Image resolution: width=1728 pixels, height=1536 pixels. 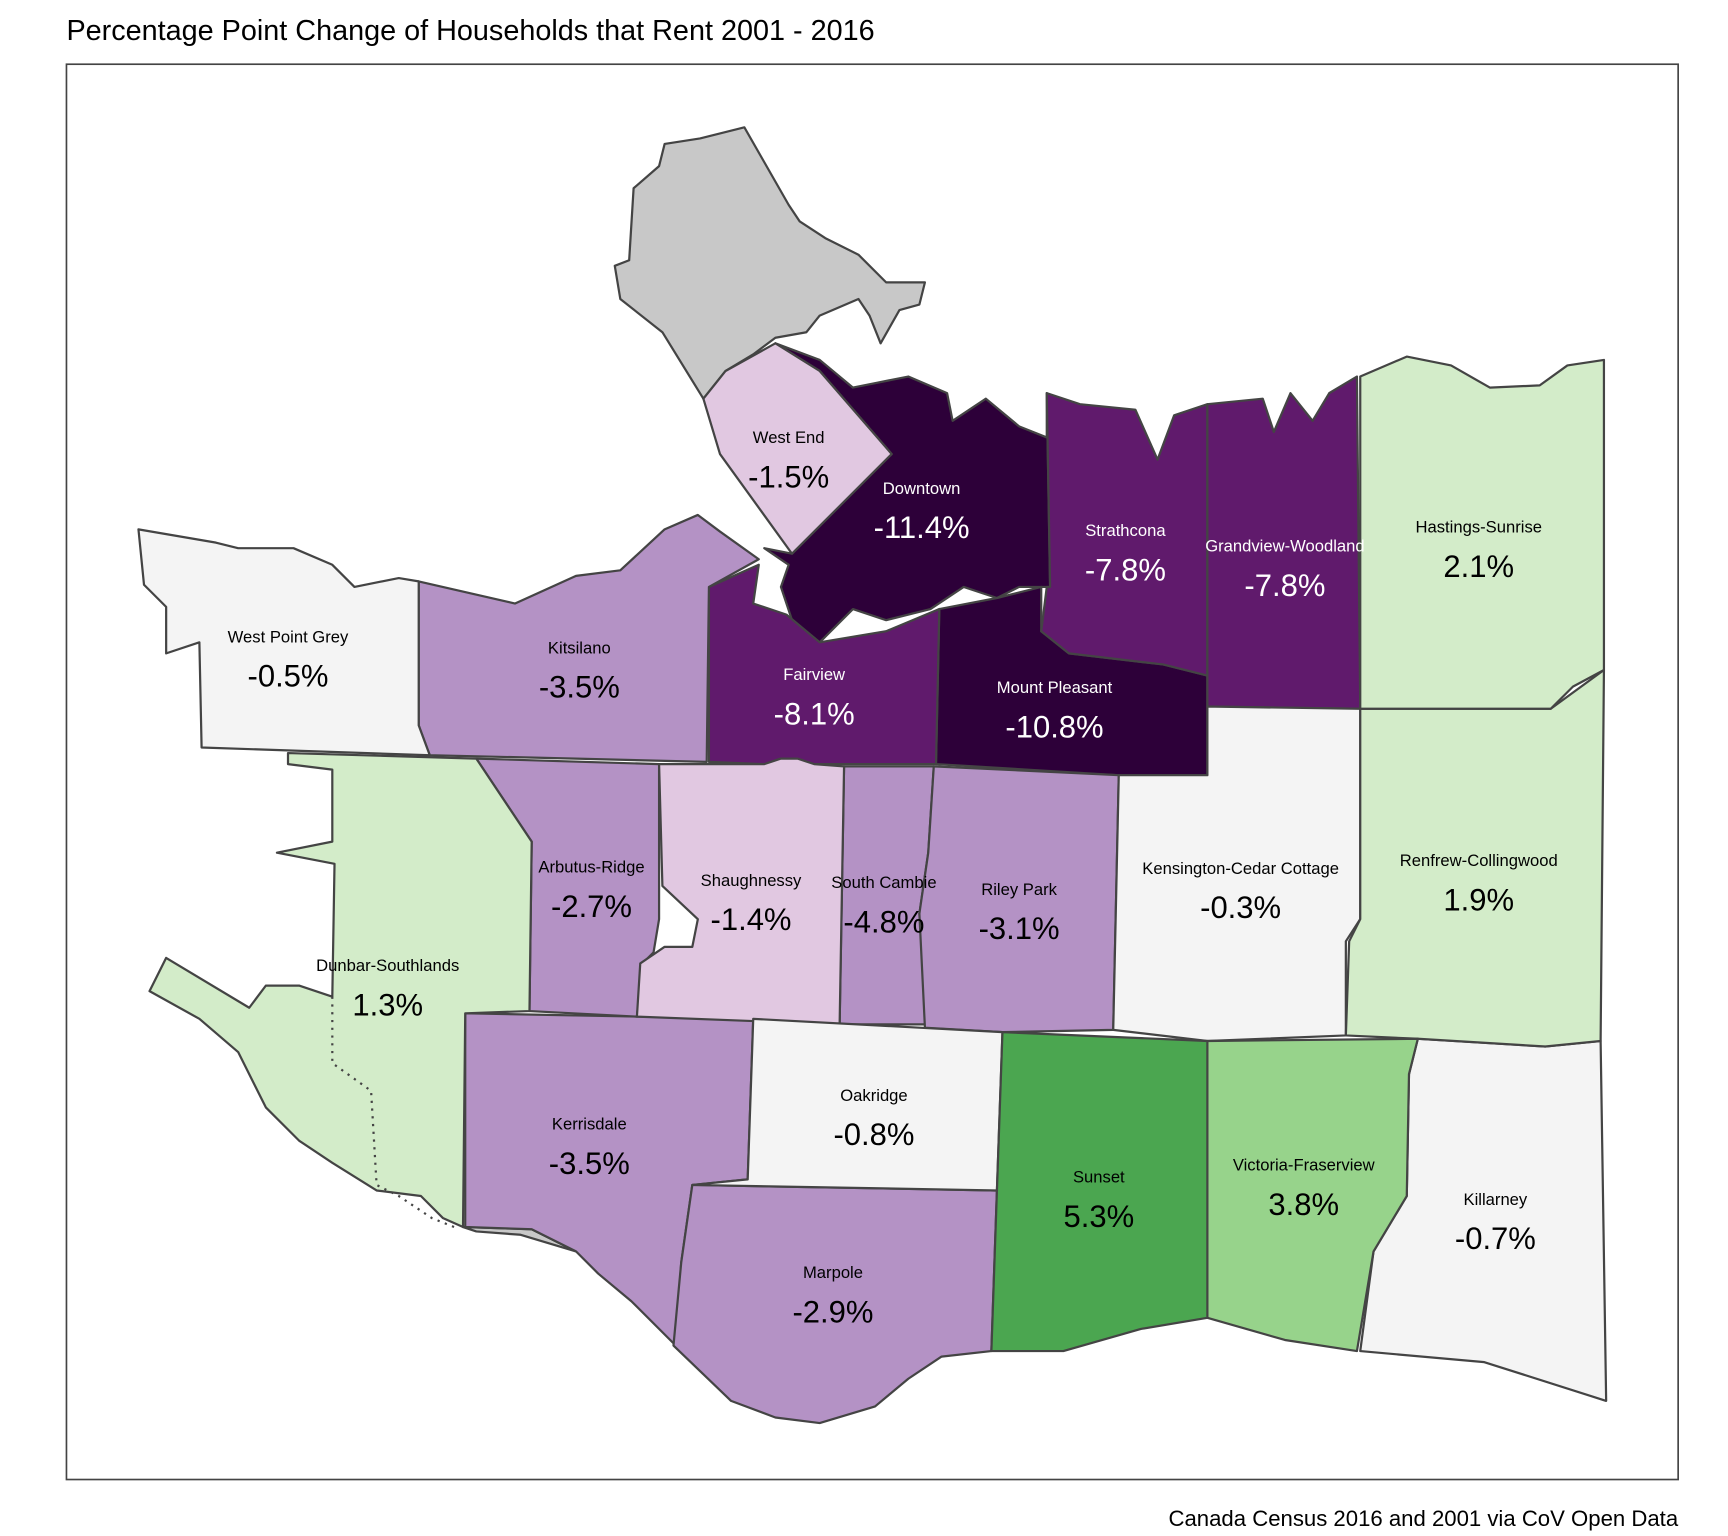 What do you see at coordinates (387, 965) in the screenshot?
I see `region-name-label: Dunbar-Southlands` at bounding box center [387, 965].